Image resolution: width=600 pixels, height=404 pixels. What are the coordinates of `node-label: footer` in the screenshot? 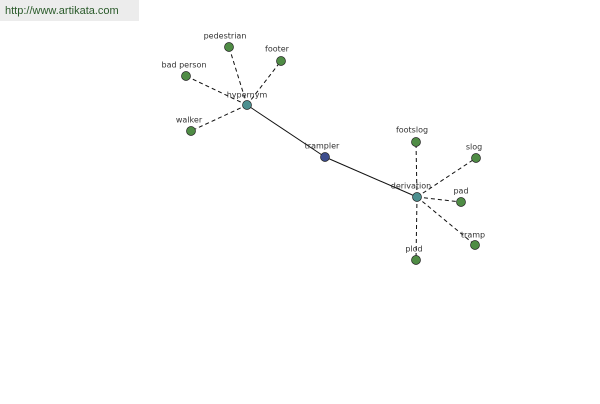 It's located at (277, 49).